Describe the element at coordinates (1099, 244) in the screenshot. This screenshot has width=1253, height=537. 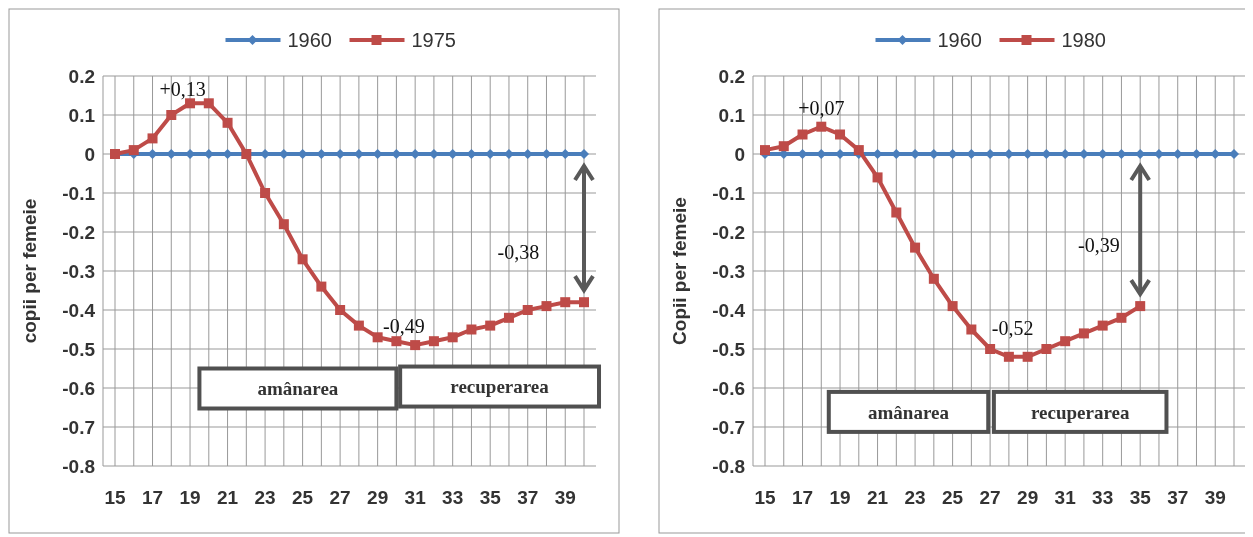
I see `annotation: -0,39` at that location.